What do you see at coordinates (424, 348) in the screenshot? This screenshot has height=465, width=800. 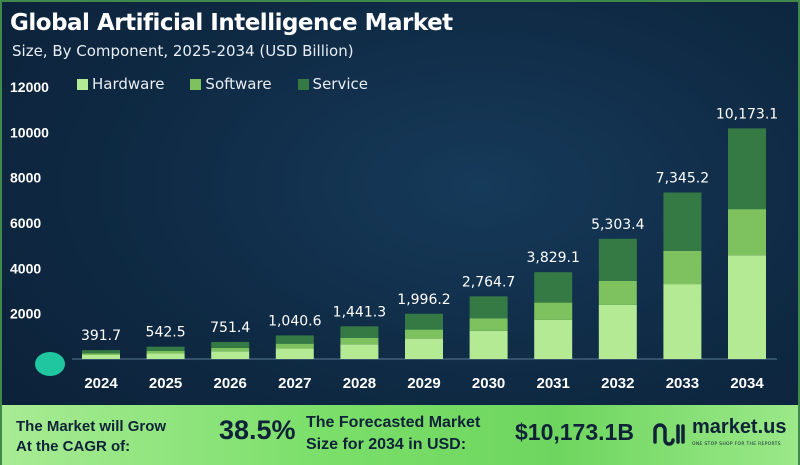 I see `bar-hardware-2029` at bounding box center [424, 348].